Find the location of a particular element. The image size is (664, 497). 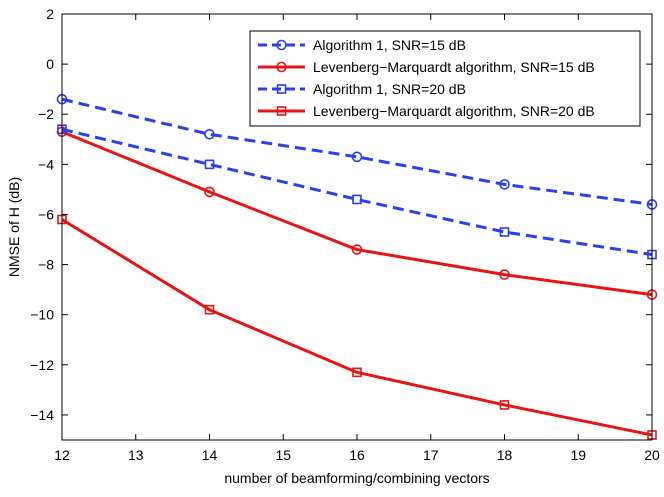

legend-label: Algorithm 1, SNR=15 dB is located at coordinates (389, 45).